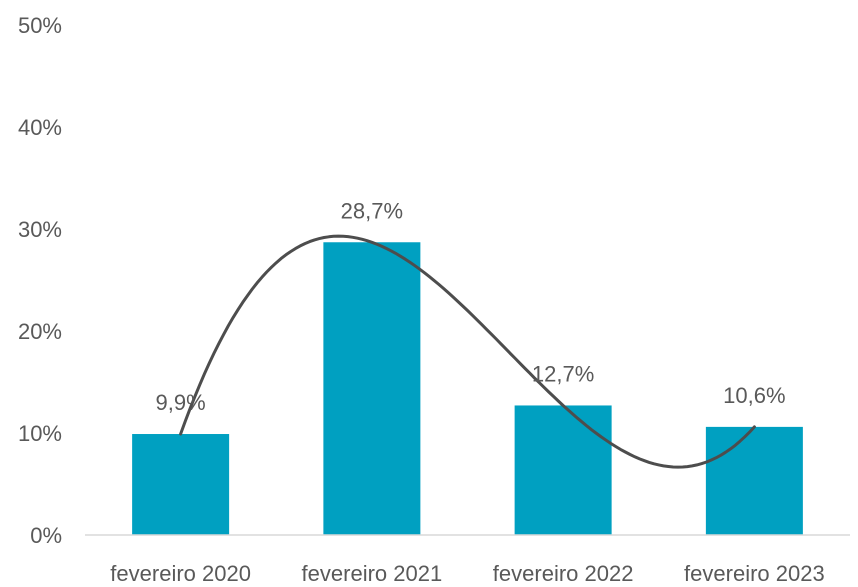 This screenshot has height=587, width=858. What do you see at coordinates (372, 210) in the screenshot?
I see `data-label: 28,7%` at bounding box center [372, 210].